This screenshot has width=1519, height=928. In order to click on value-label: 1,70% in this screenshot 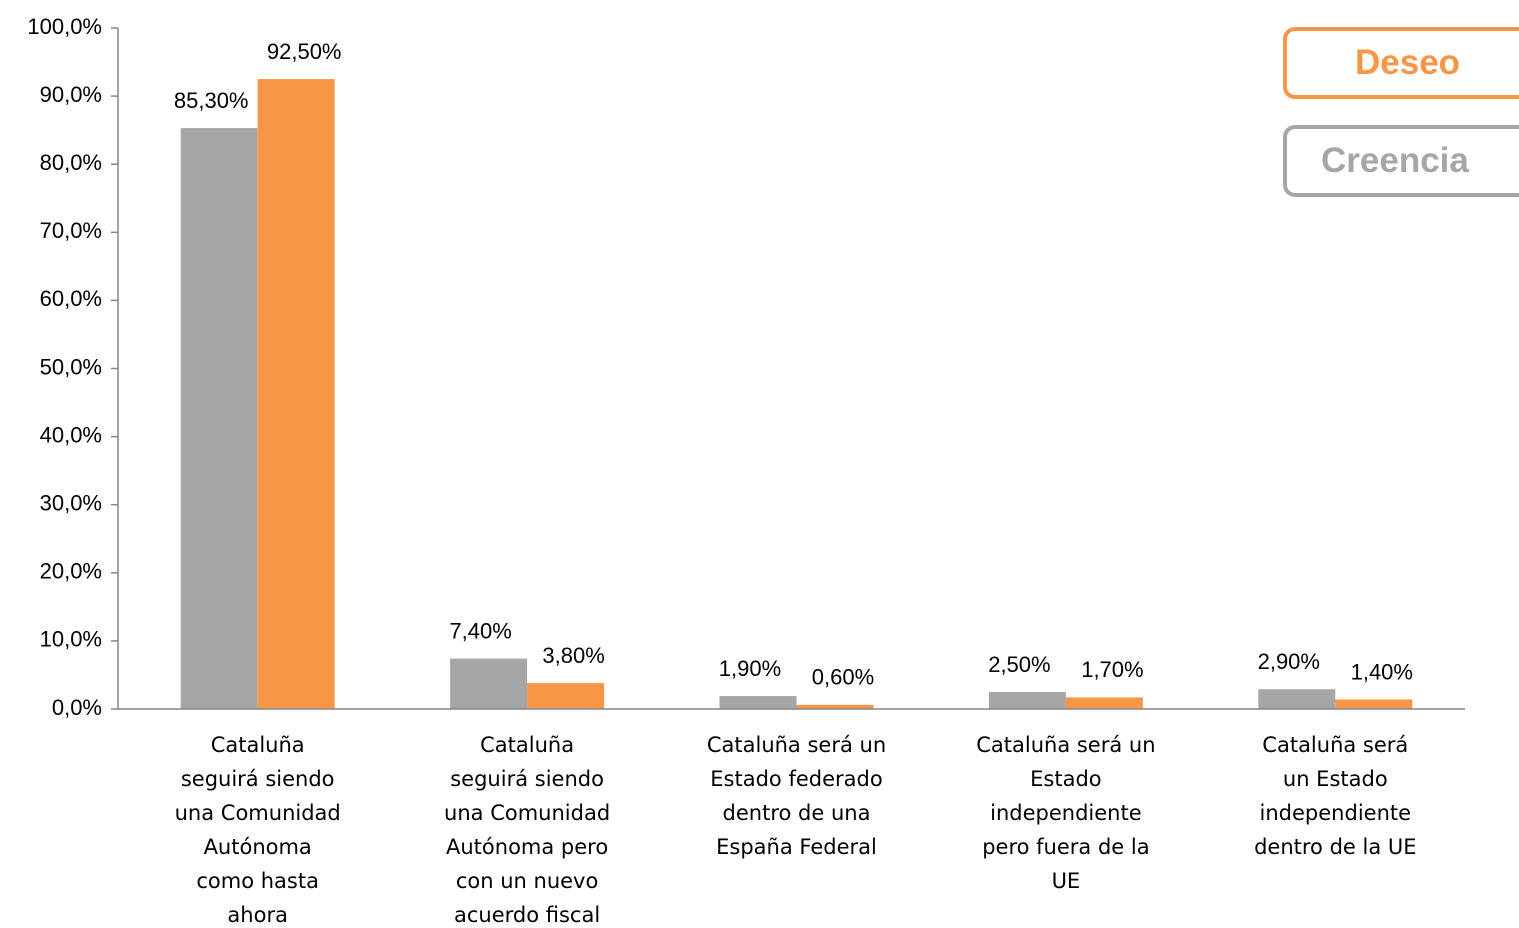, I will do `click(1112, 669)`.